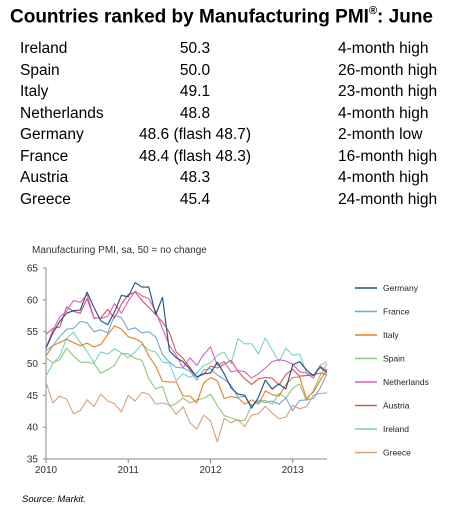  What do you see at coordinates (195, 91) in the screenshot?
I see `pmi-value: 49.1` at bounding box center [195, 91].